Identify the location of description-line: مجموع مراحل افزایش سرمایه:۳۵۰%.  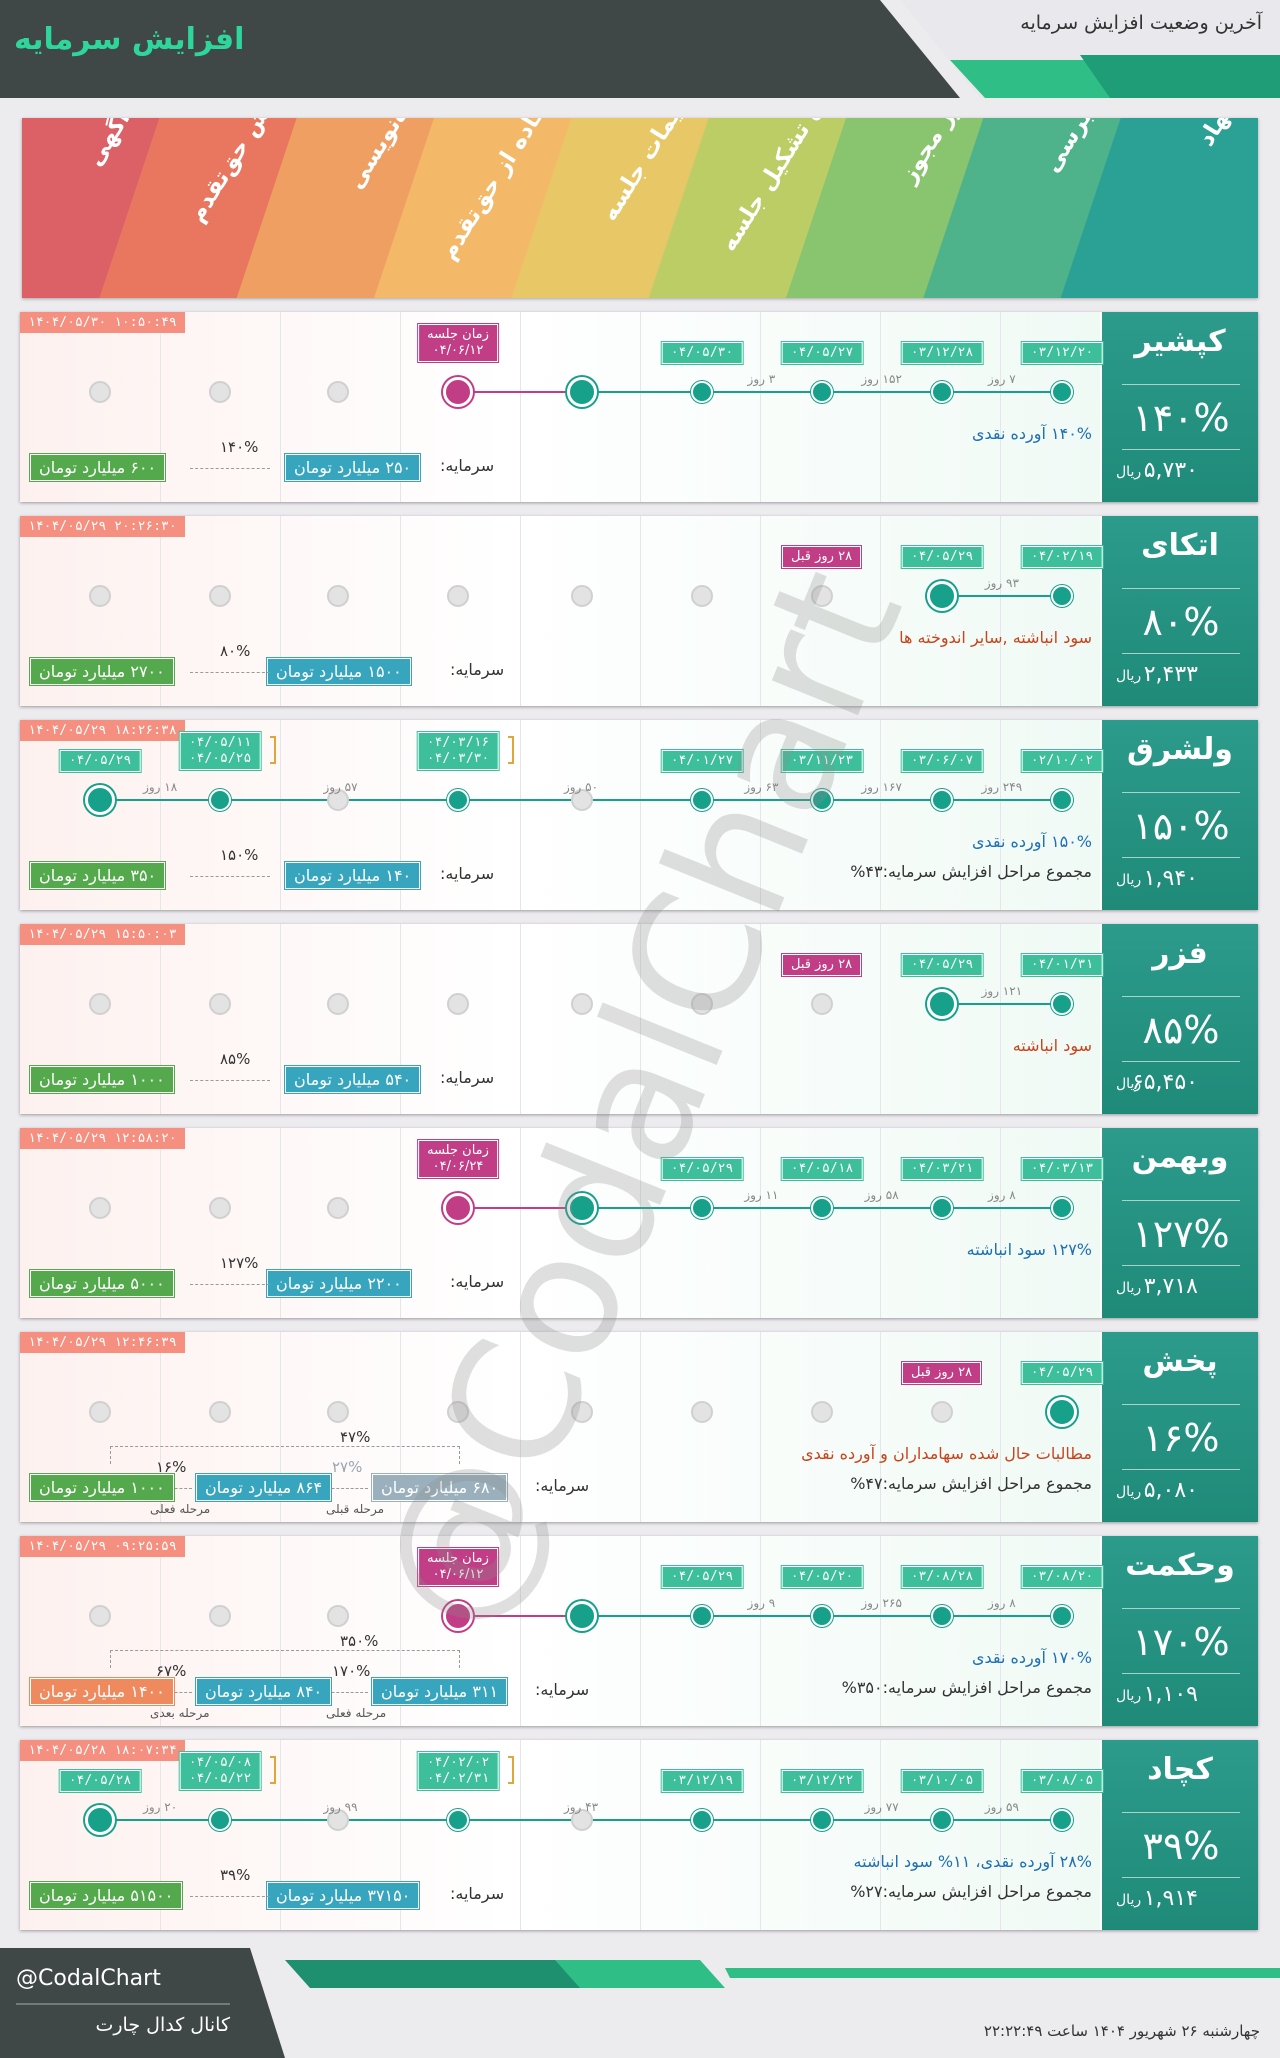
(966, 1687).